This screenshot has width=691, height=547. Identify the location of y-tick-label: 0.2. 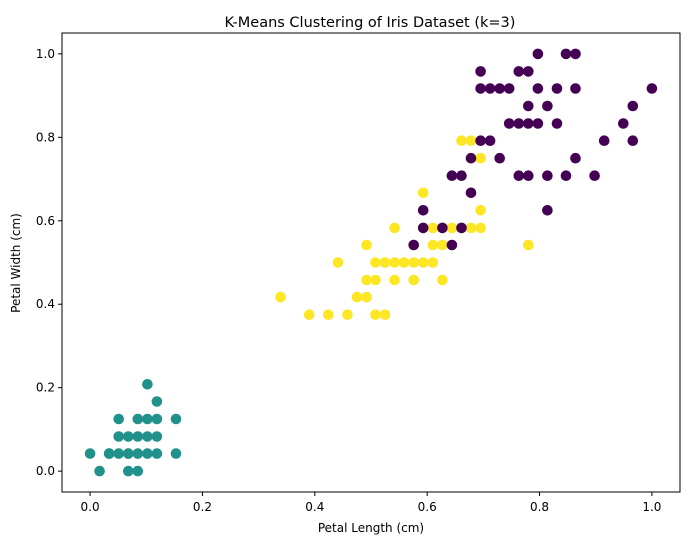
(45, 388).